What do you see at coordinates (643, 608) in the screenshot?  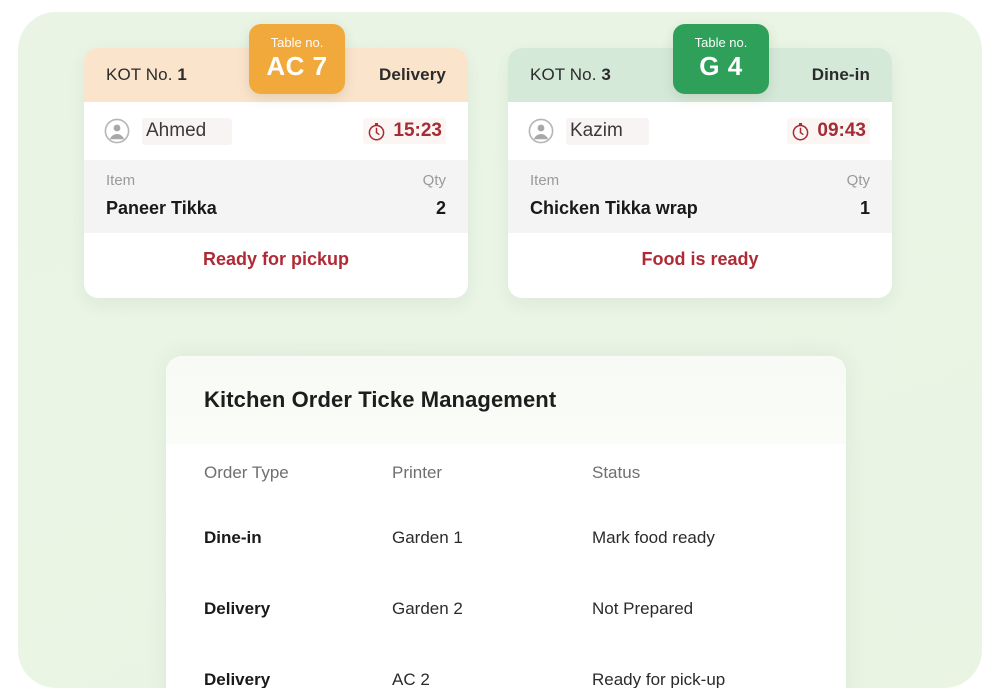 I see `cell-status: Not Prepared` at bounding box center [643, 608].